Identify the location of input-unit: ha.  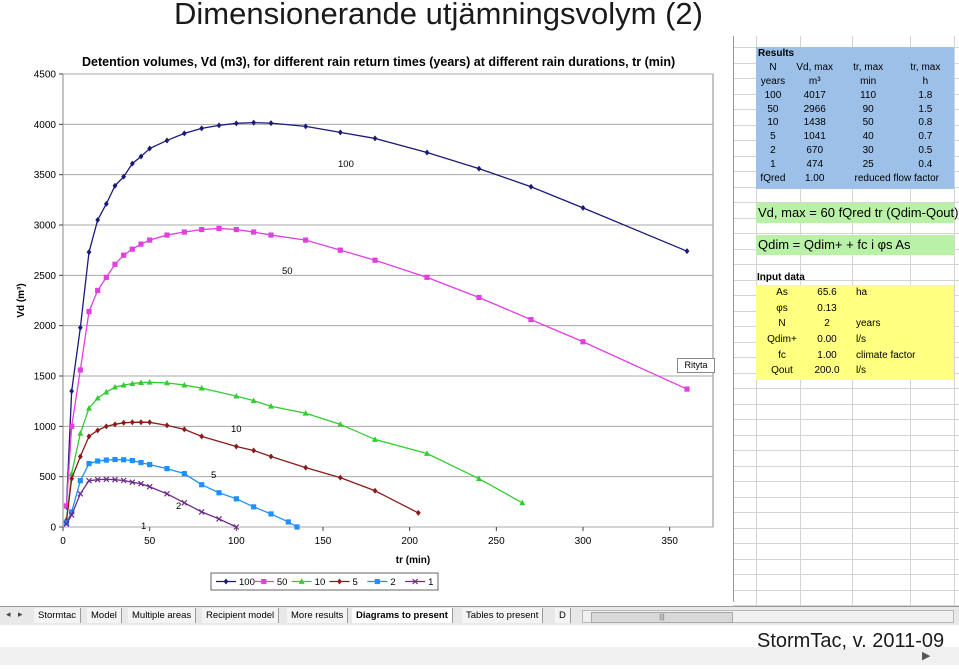
(862, 293).